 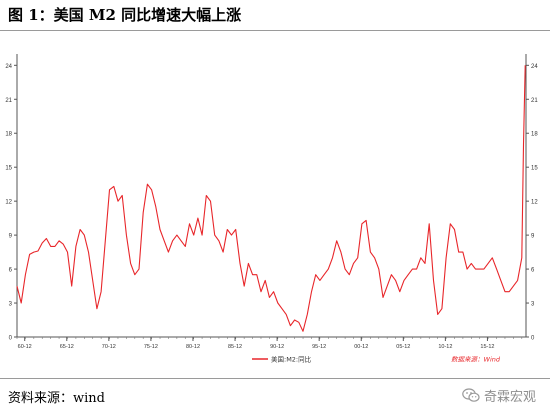 I want to click on wechat-logo-icon, so click(x=471, y=395).